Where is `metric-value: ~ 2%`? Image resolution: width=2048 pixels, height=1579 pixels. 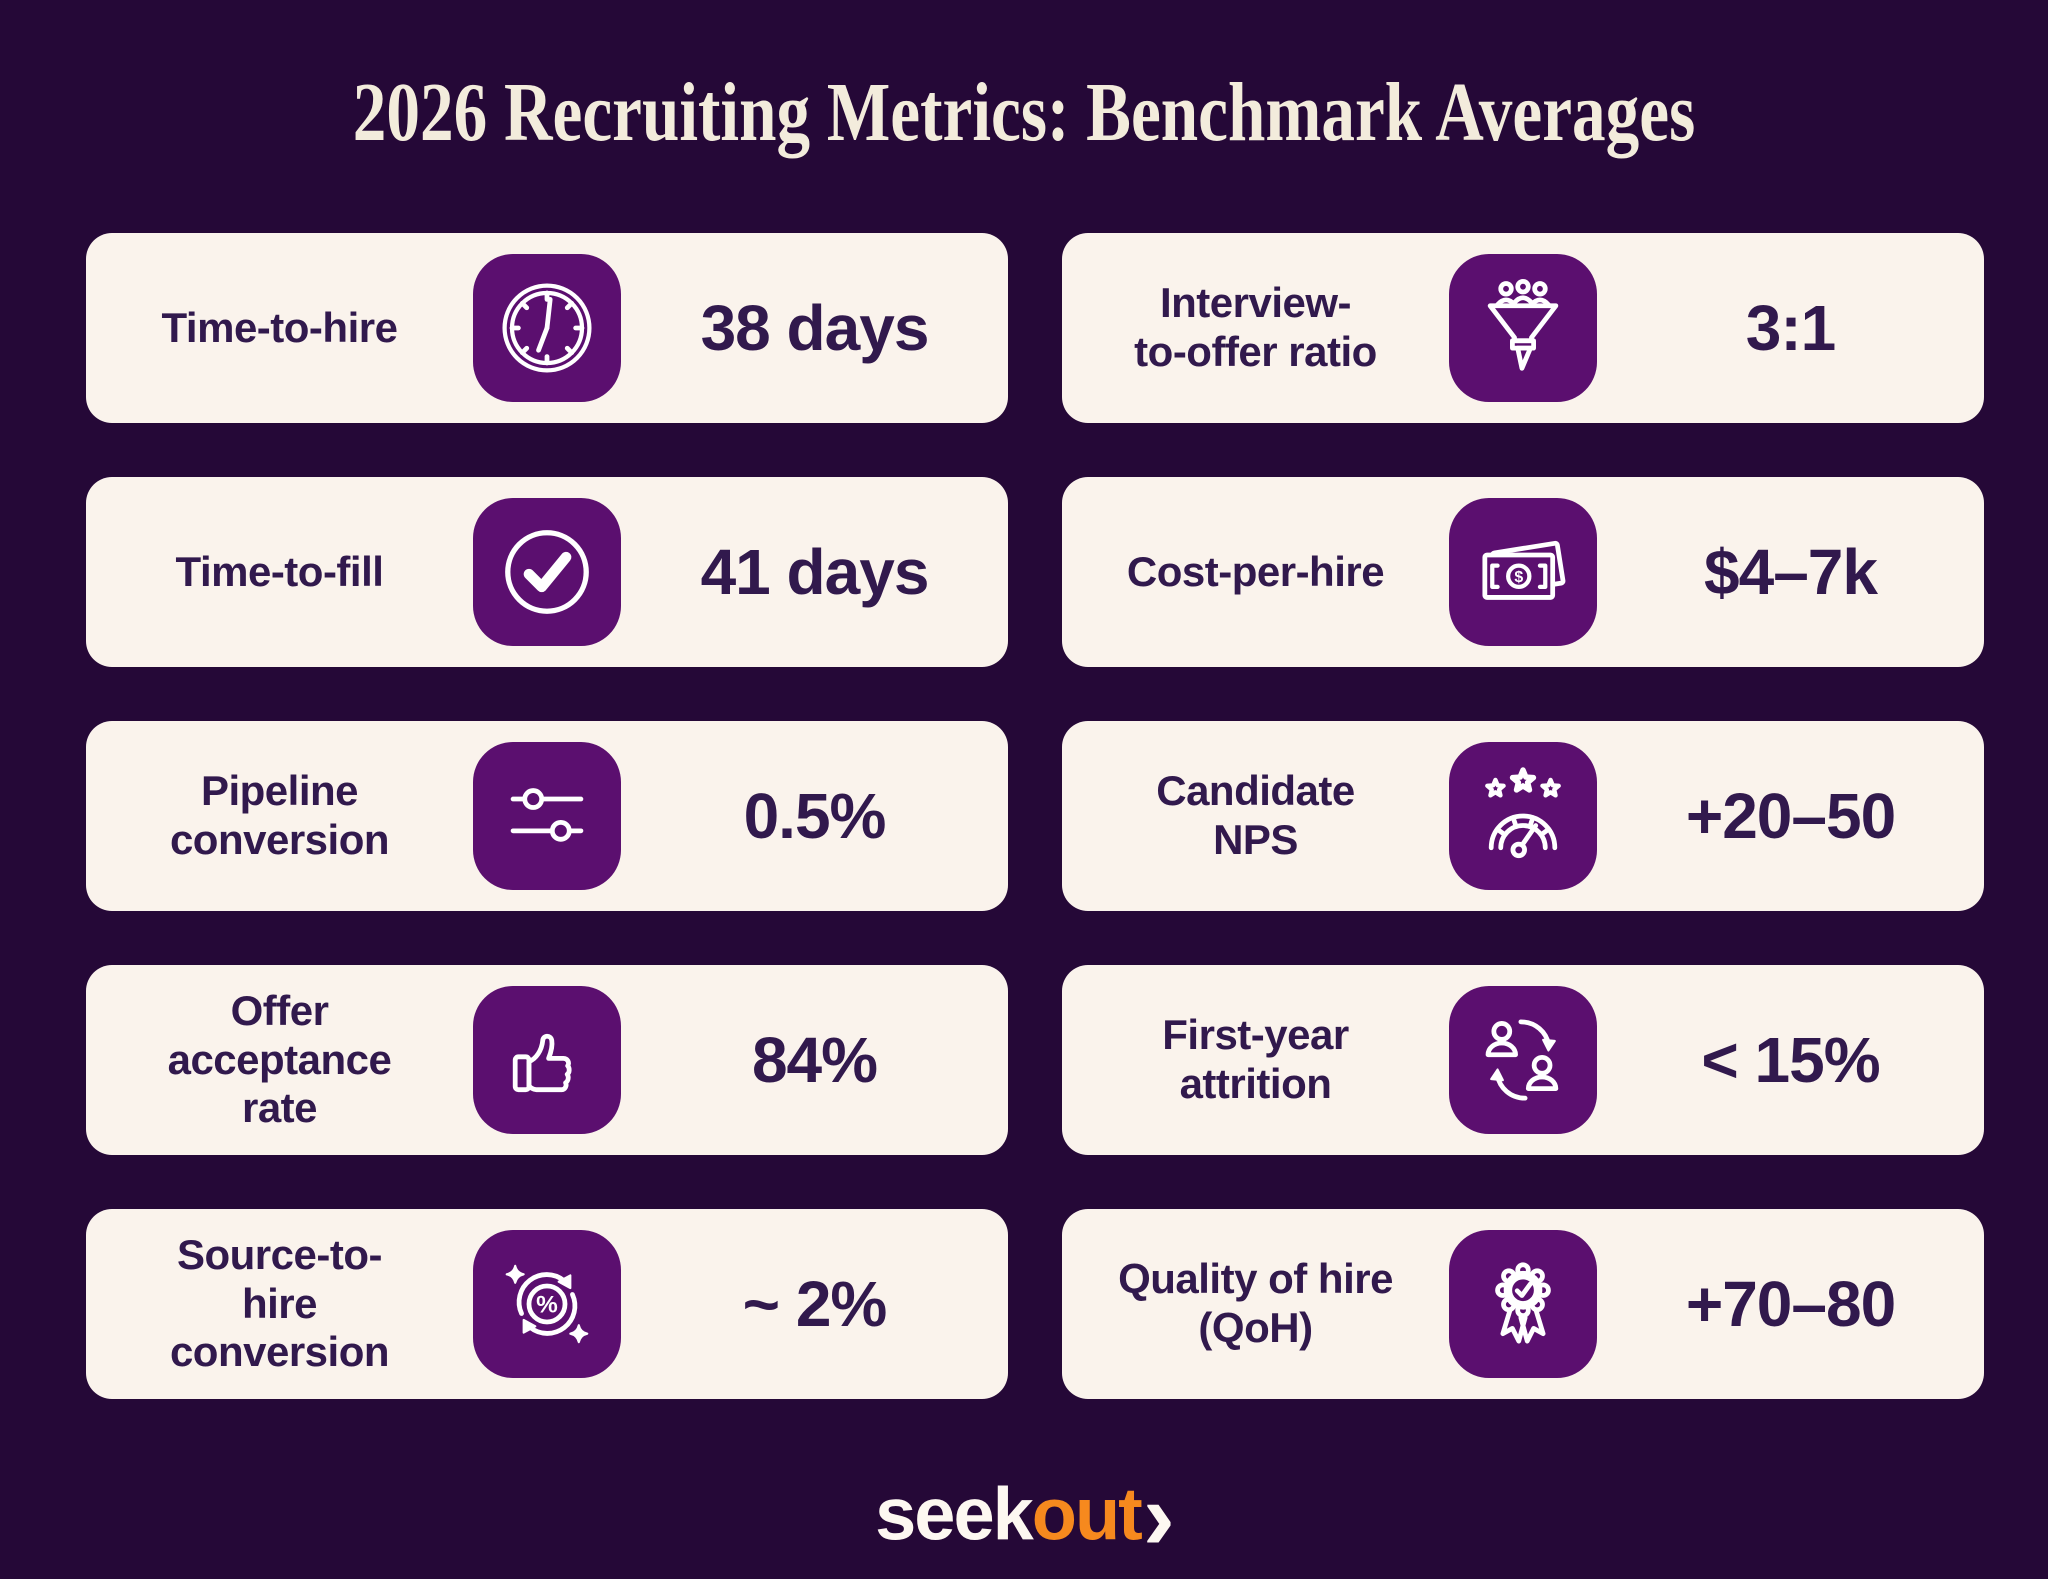 metric-value: ~ 2% is located at coordinates (815, 1304).